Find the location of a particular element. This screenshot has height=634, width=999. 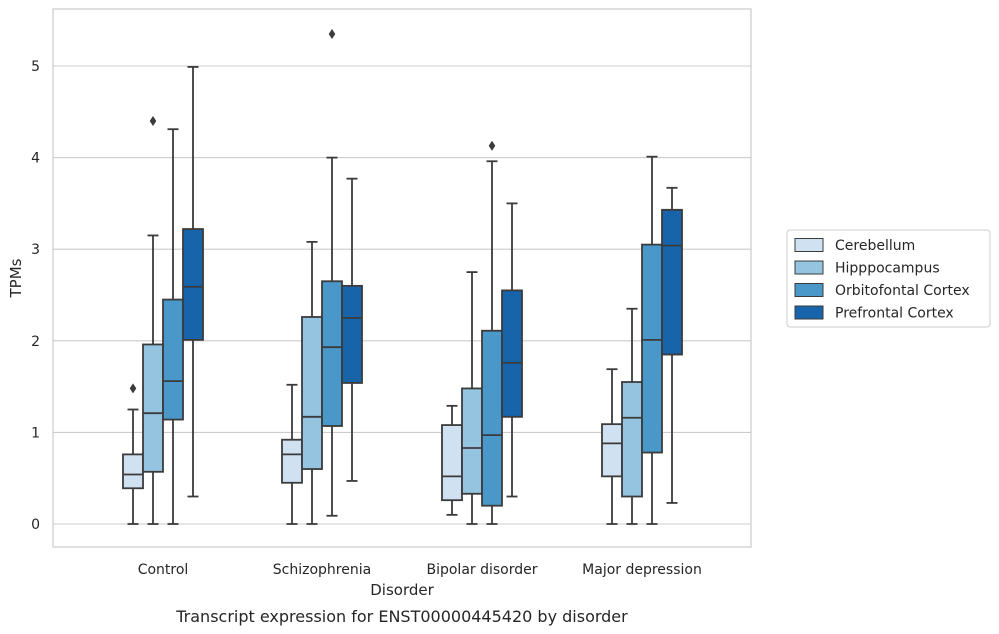

y-tick-label-0: 0 is located at coordinates (35, 525).